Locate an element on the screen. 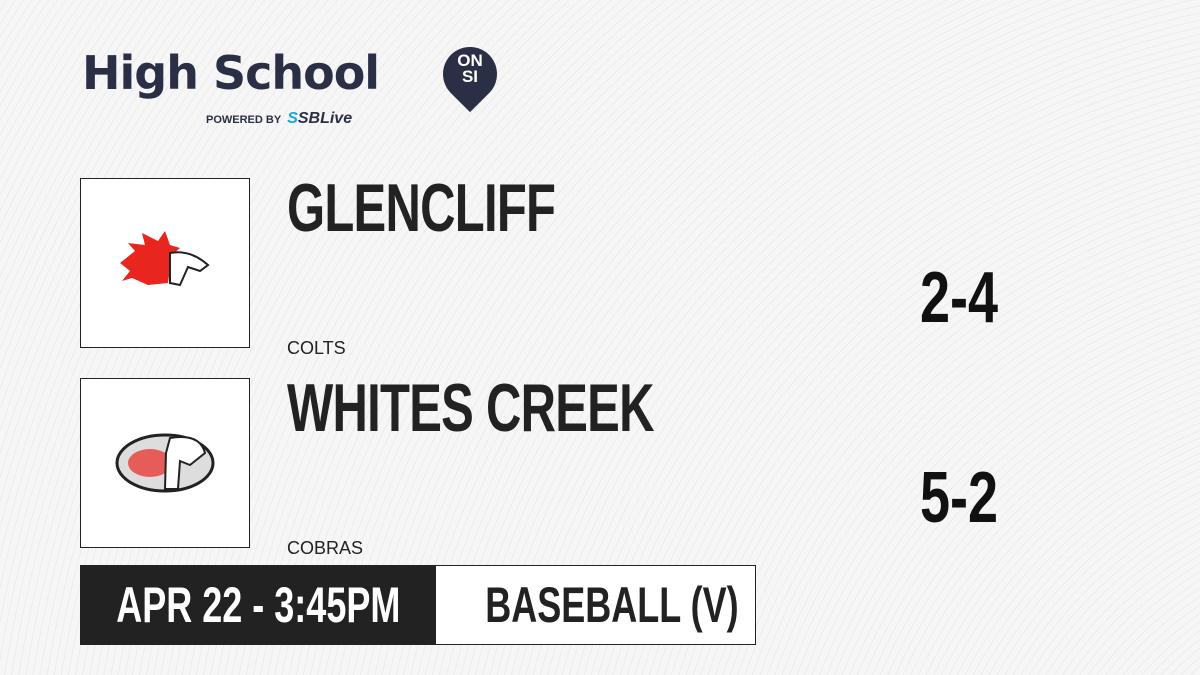 Image resolution: width=1200 pixels, height=675 pixels. brand-title: High School is located at coordinates (231, 73).